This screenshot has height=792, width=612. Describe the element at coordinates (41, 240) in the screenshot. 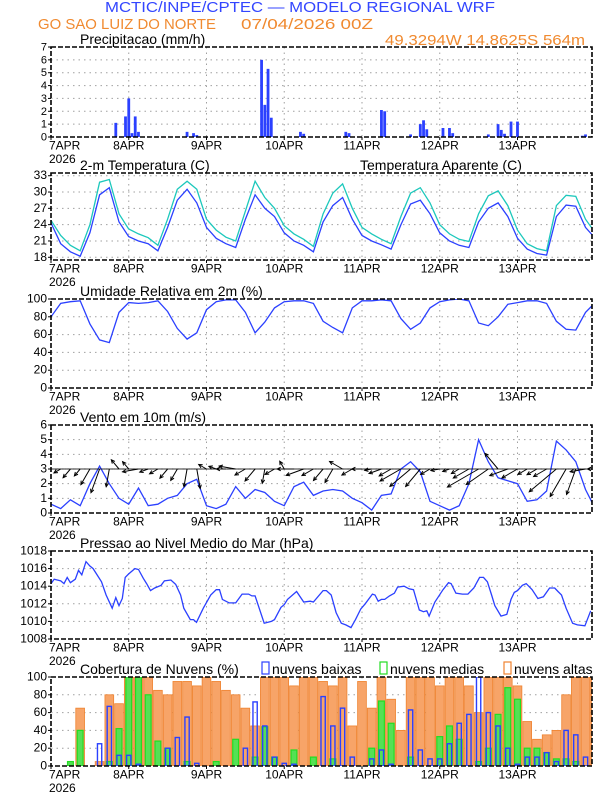

I see `y-tick-label: 21` at that location.